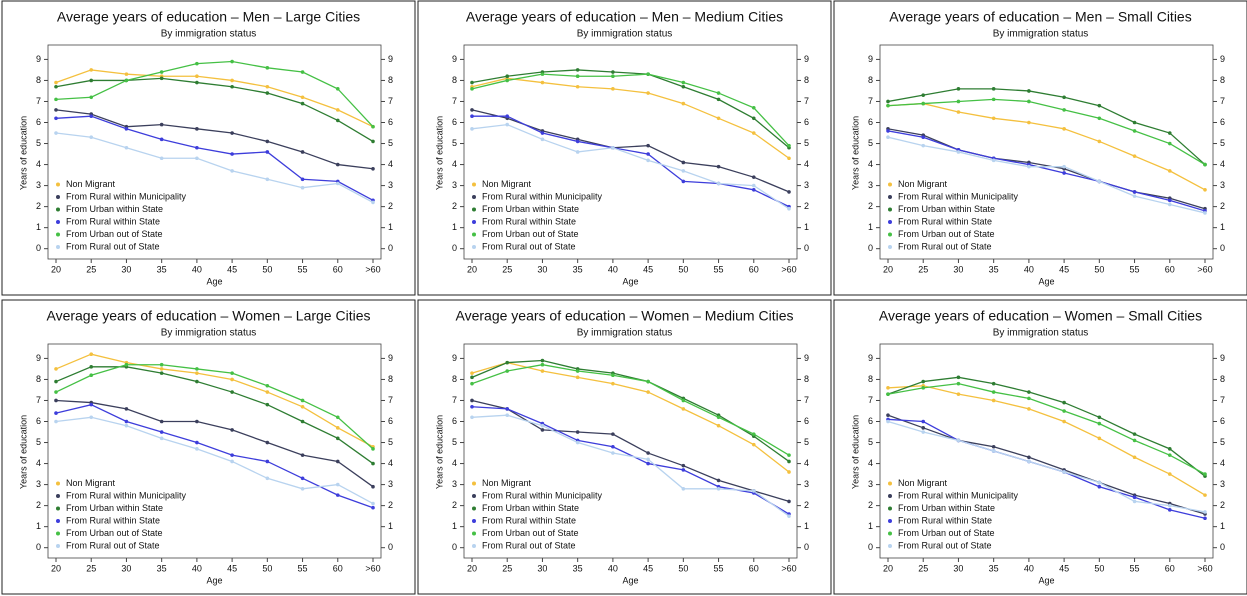  Describe the element at coordinates (372, 269) in the screenshot. I see `x-tick-label: >60` at that location.